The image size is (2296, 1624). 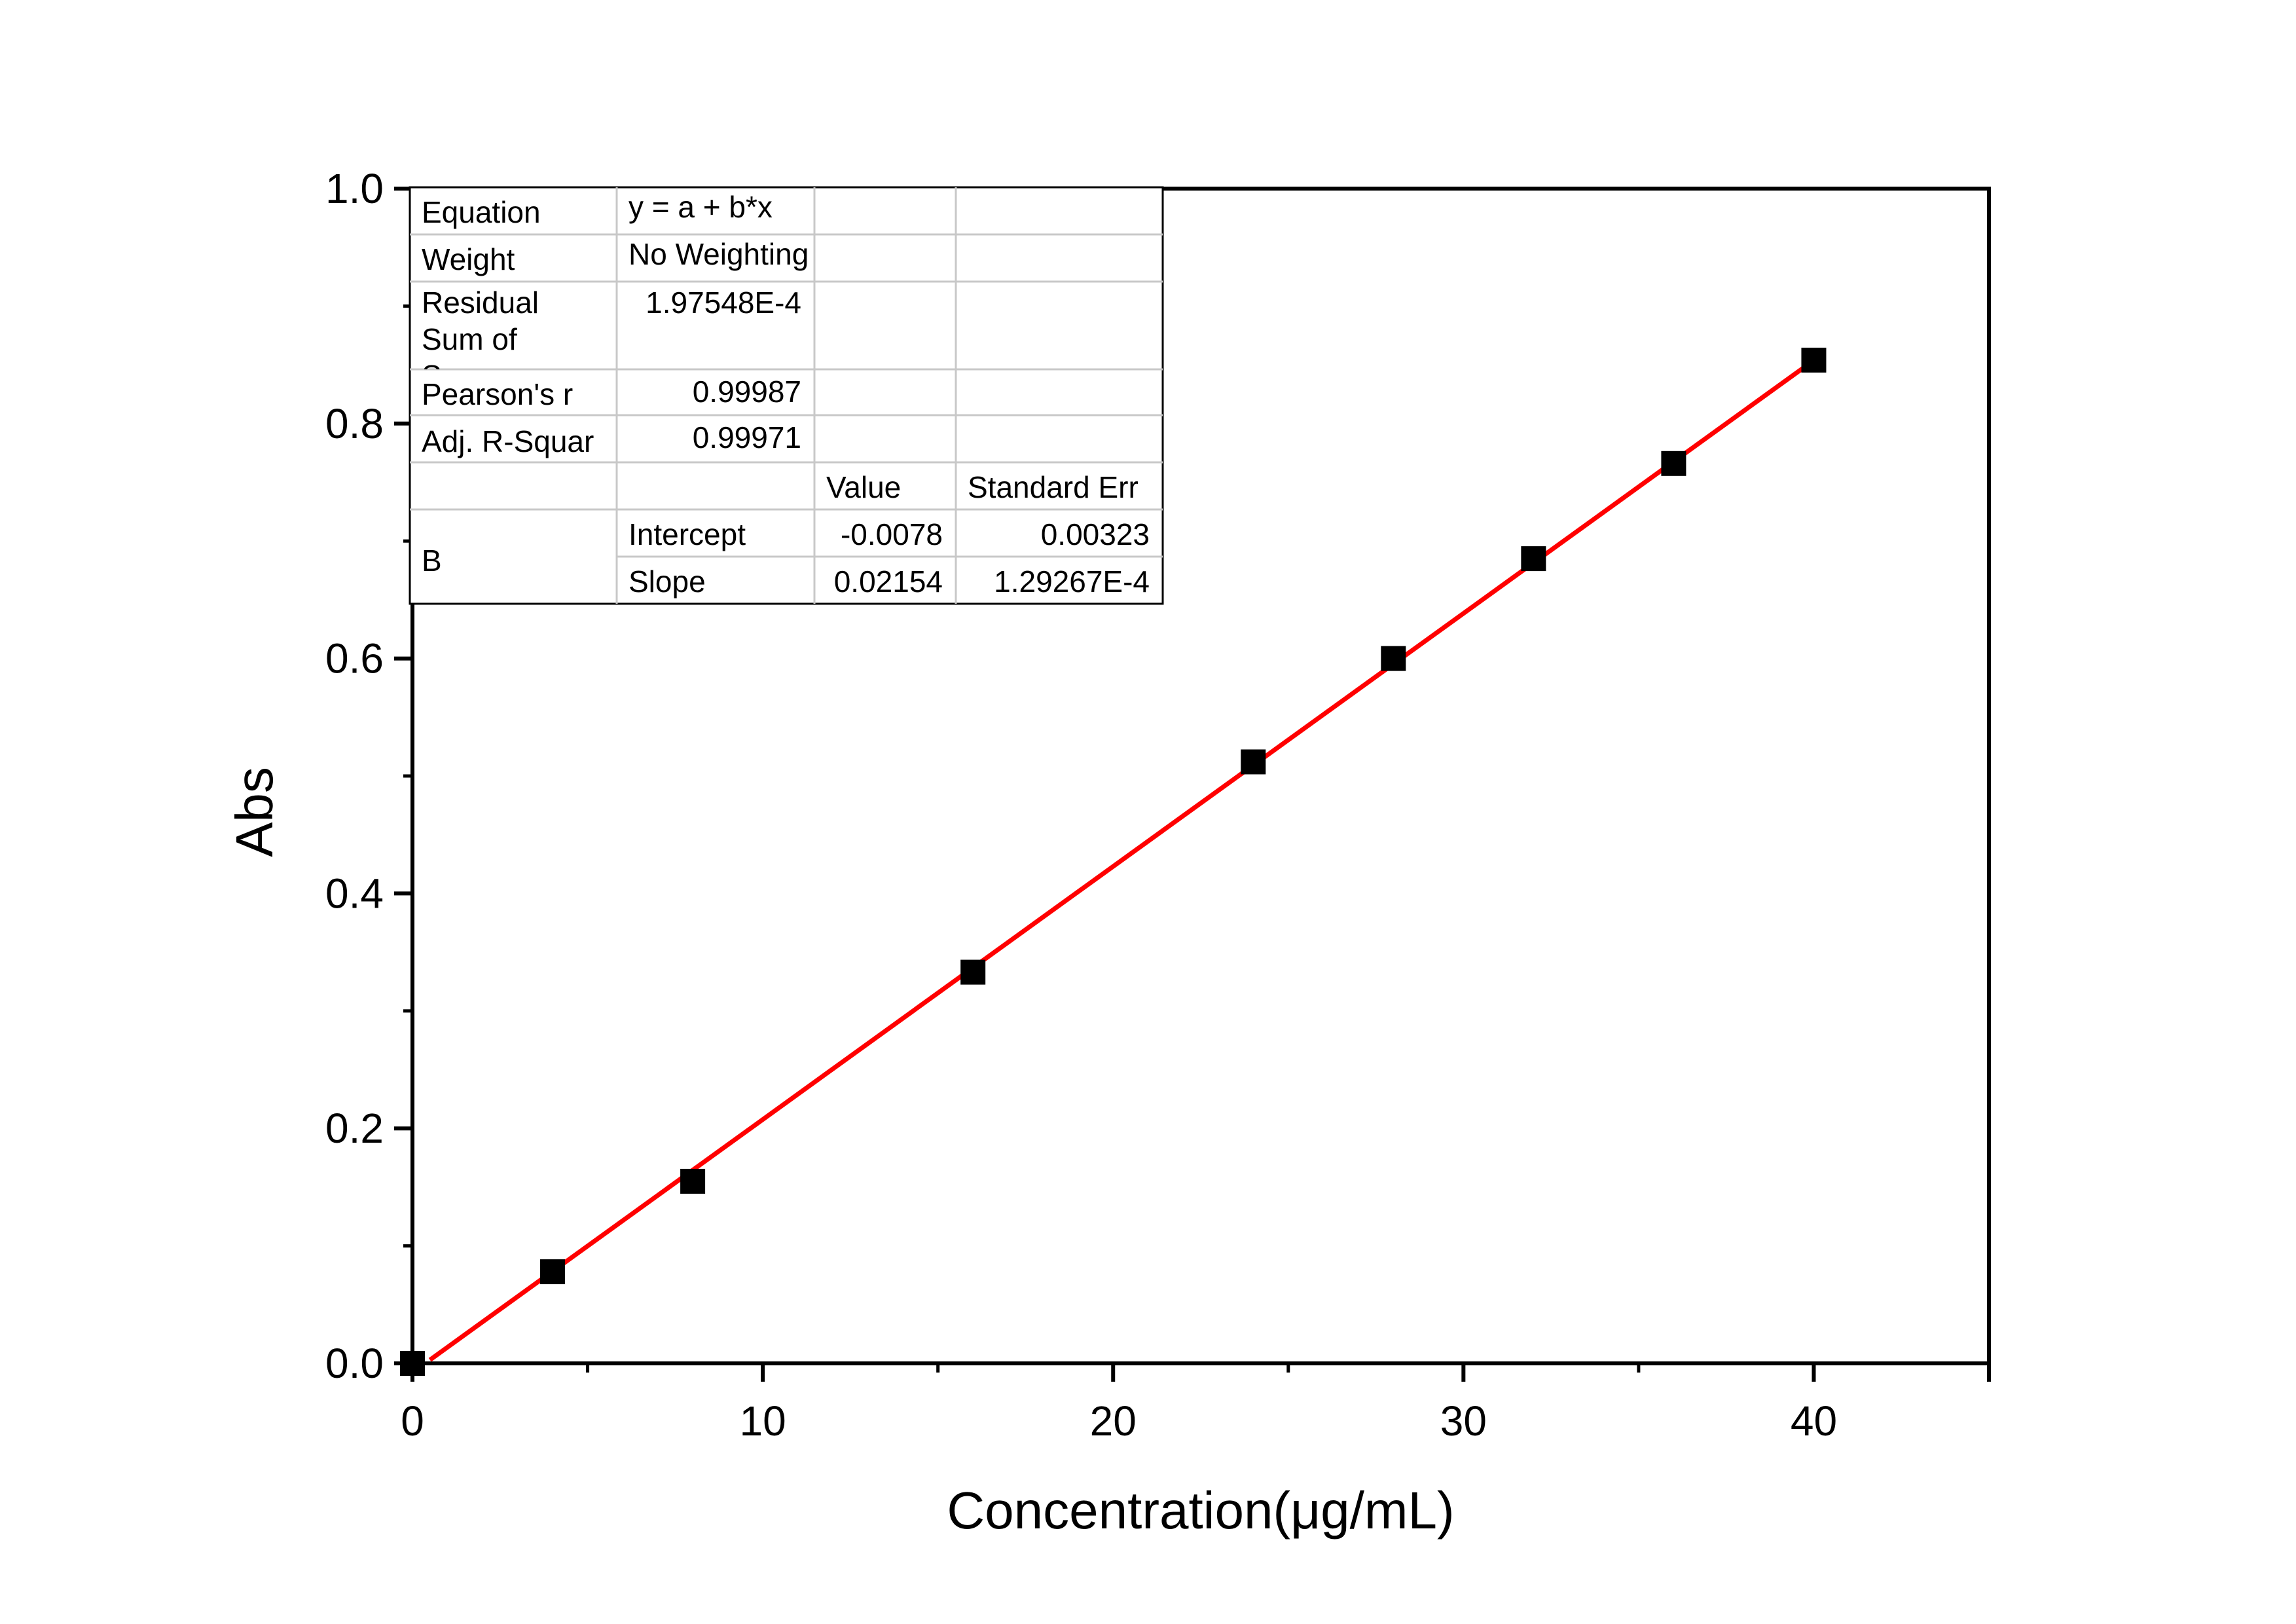 What do you see at coordinates (1113, 1421) in the screenshot?
I see `x-tick-label: 20` at bounding box center [1113, 1421].